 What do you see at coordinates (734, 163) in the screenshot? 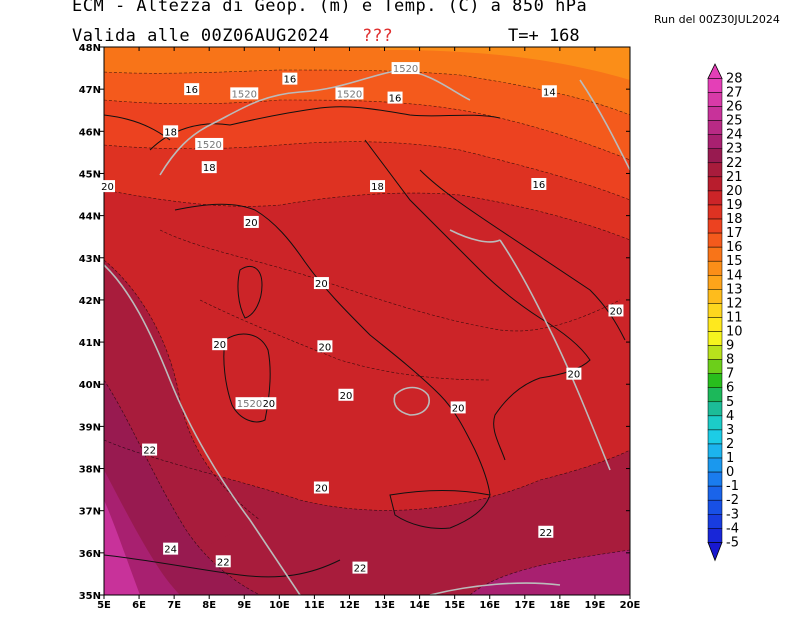
I see `colorbar-label: 22` at bounding box center [734, 163].